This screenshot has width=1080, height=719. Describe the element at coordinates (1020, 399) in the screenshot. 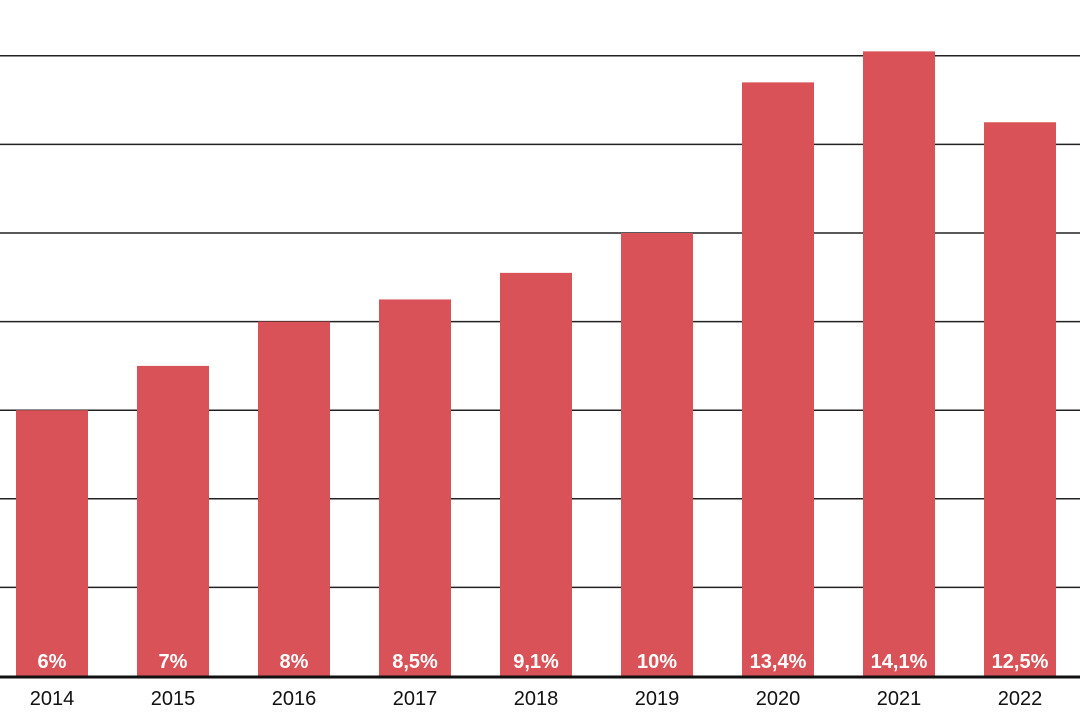

I see `bar-2022` at that location.